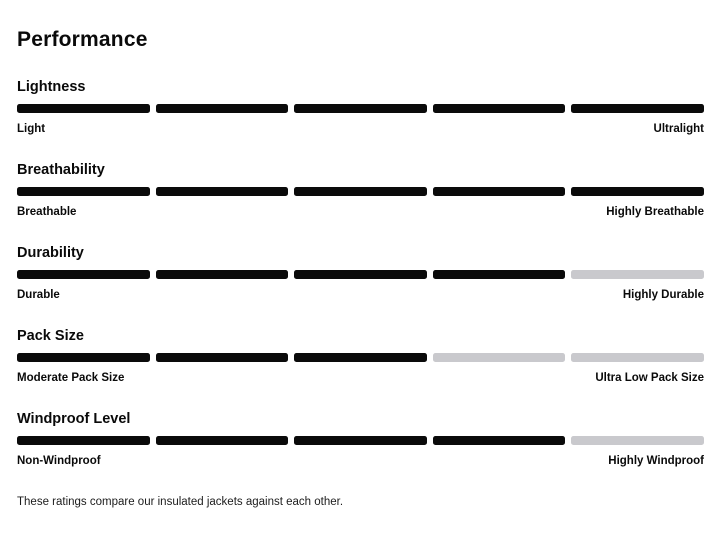 This screenshot has height=543, width=721. What do you see at coordinates (74, 419) in the screenshot?
I see `section-title: Windproof Level` at bounding box center [74, 419].